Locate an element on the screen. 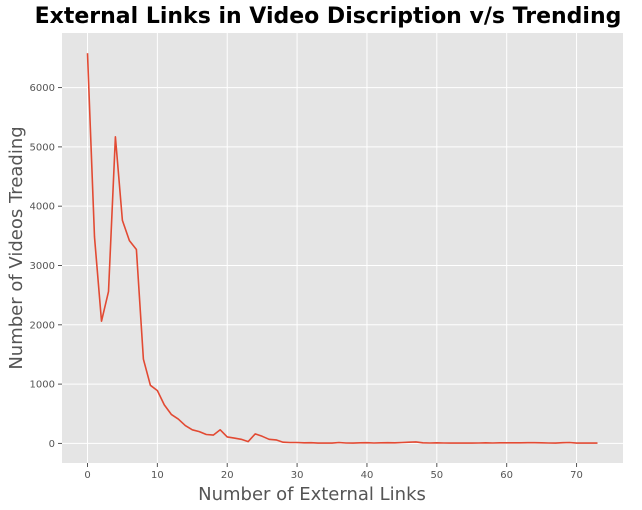  x-tick-label: 10 is located at coordinates (157, 475).